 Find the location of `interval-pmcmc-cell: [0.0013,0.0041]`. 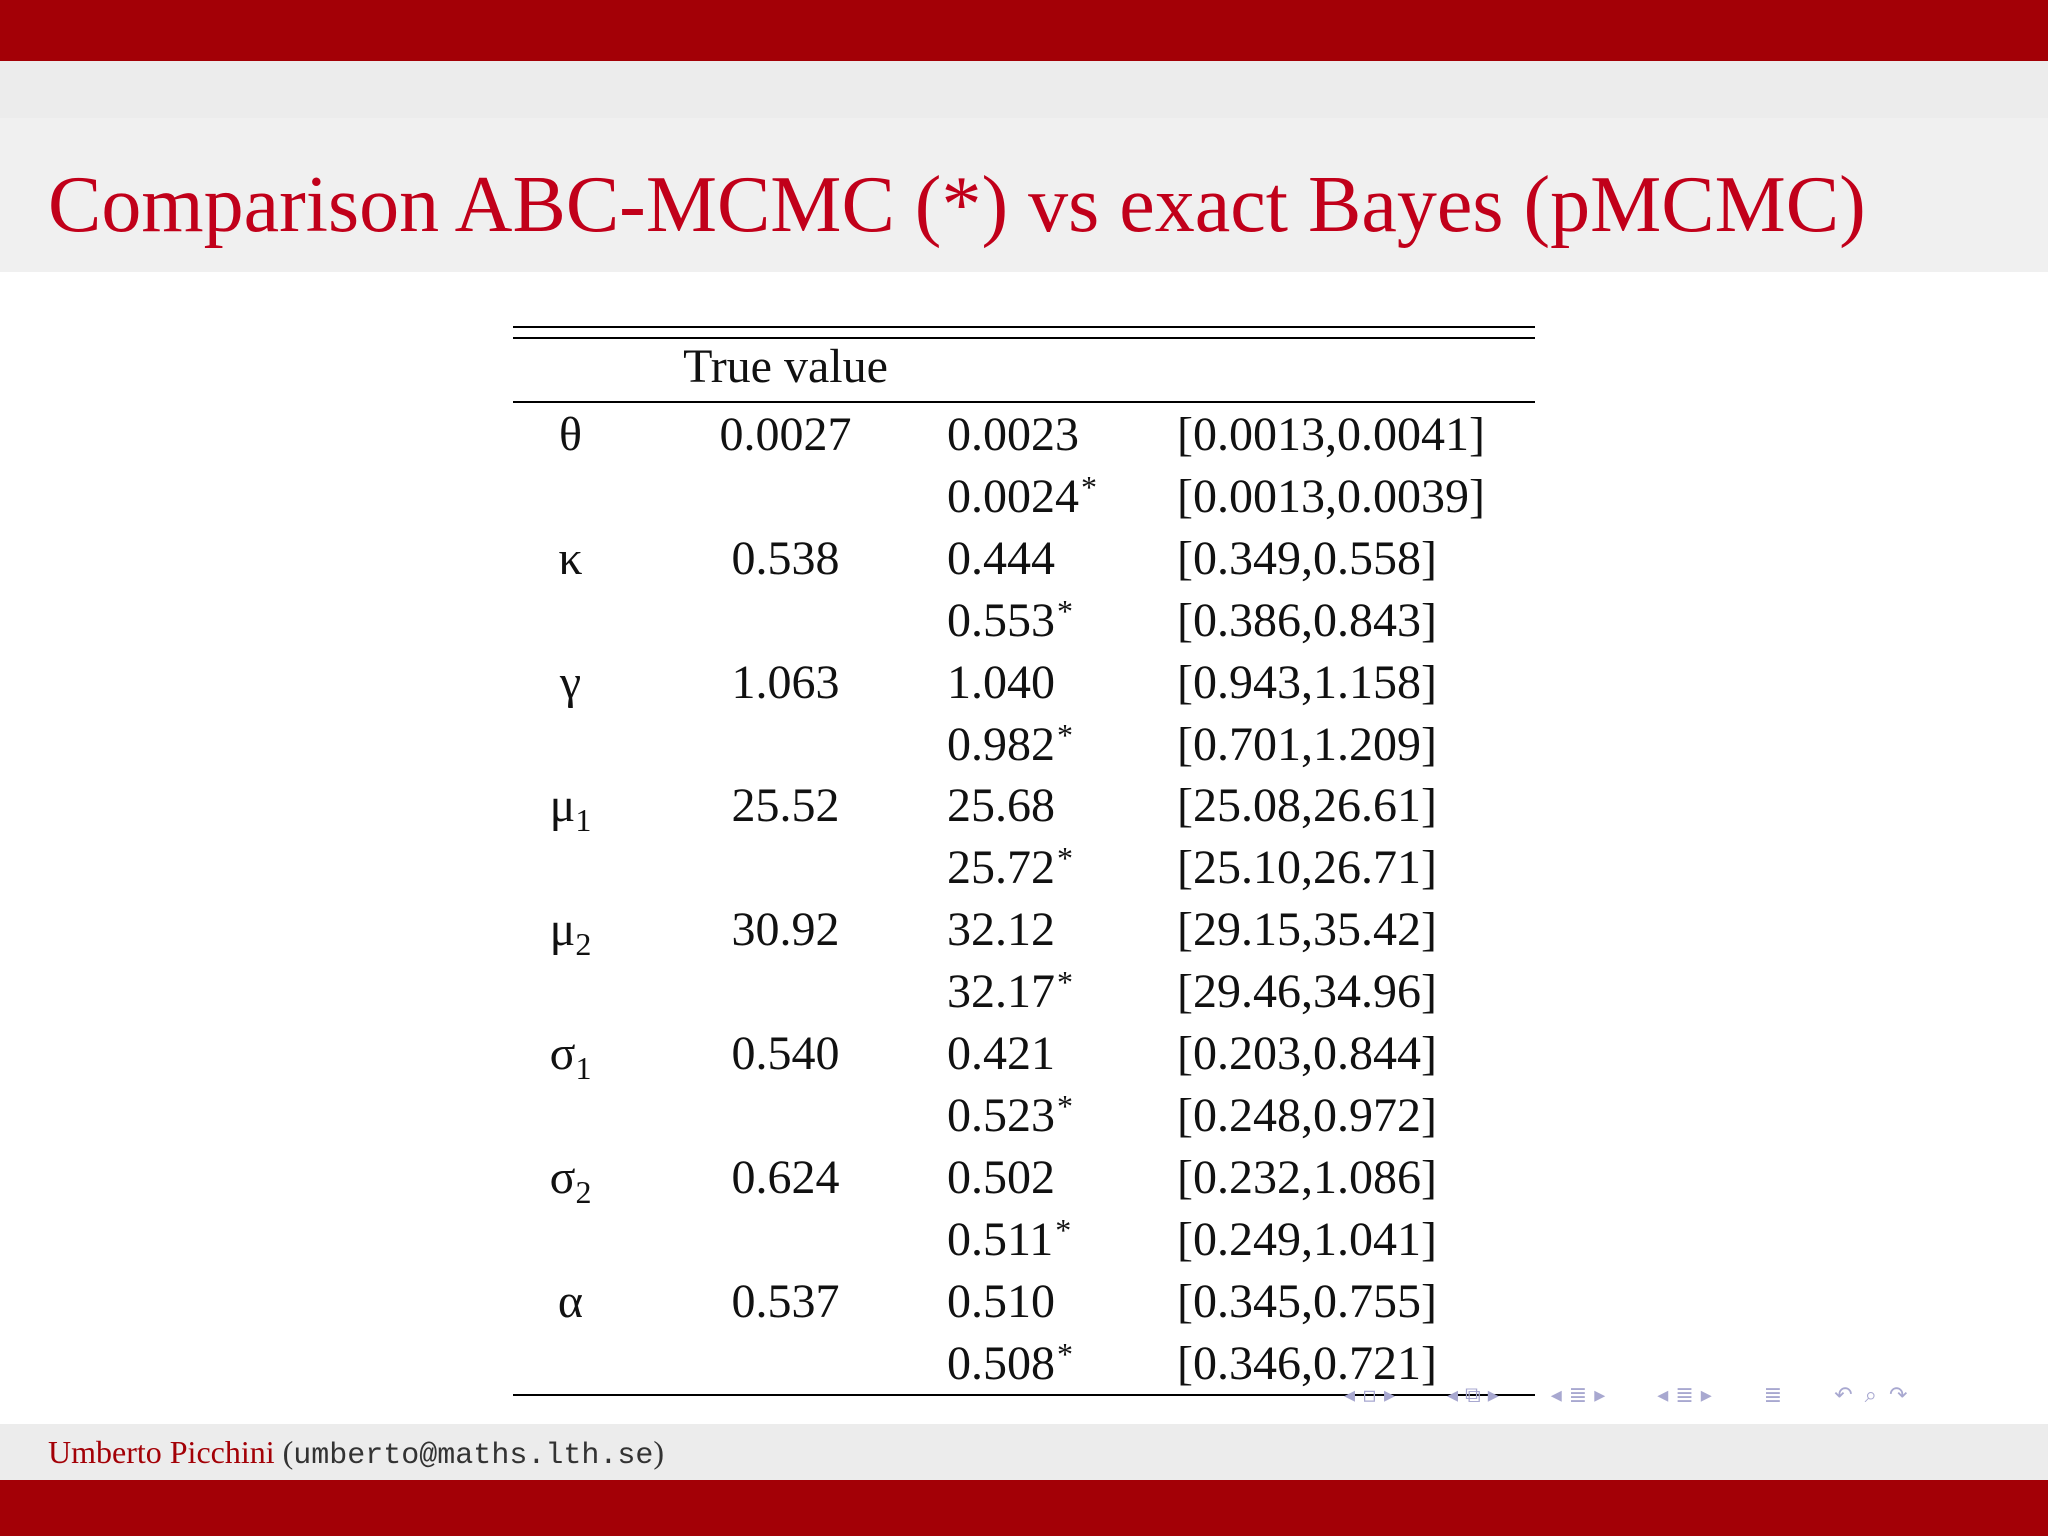

interval-pmcmc-cell: [0.0013,0.0041] is located at coordinates (1331, 434).